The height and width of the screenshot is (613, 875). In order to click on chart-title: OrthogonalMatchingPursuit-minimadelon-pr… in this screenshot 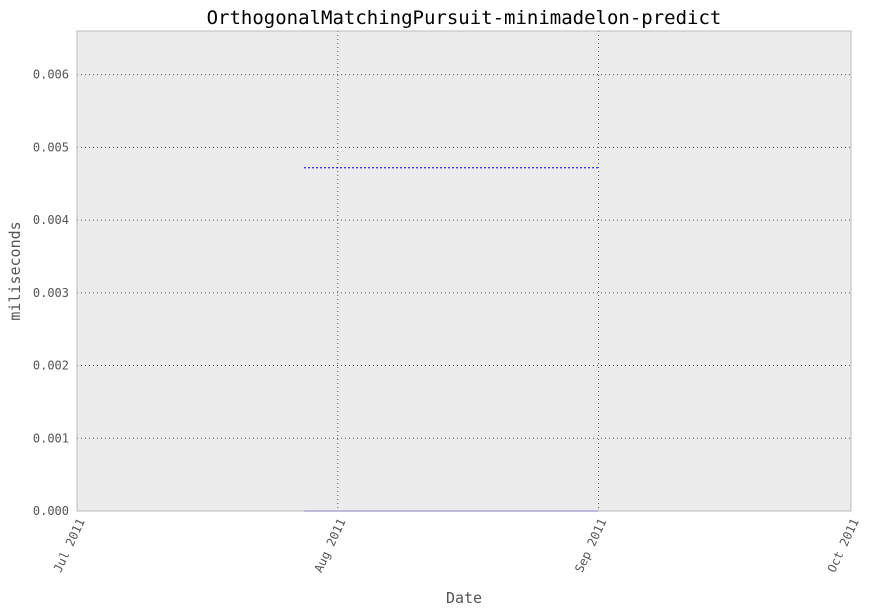, I will do `click(464, 18)`.